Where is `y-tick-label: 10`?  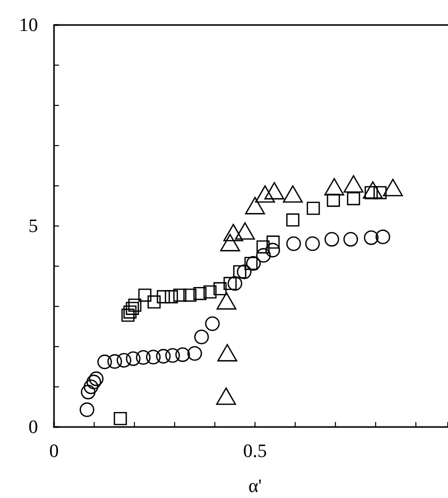
y-tick-label: 10 is located at coordinates (28, 25).